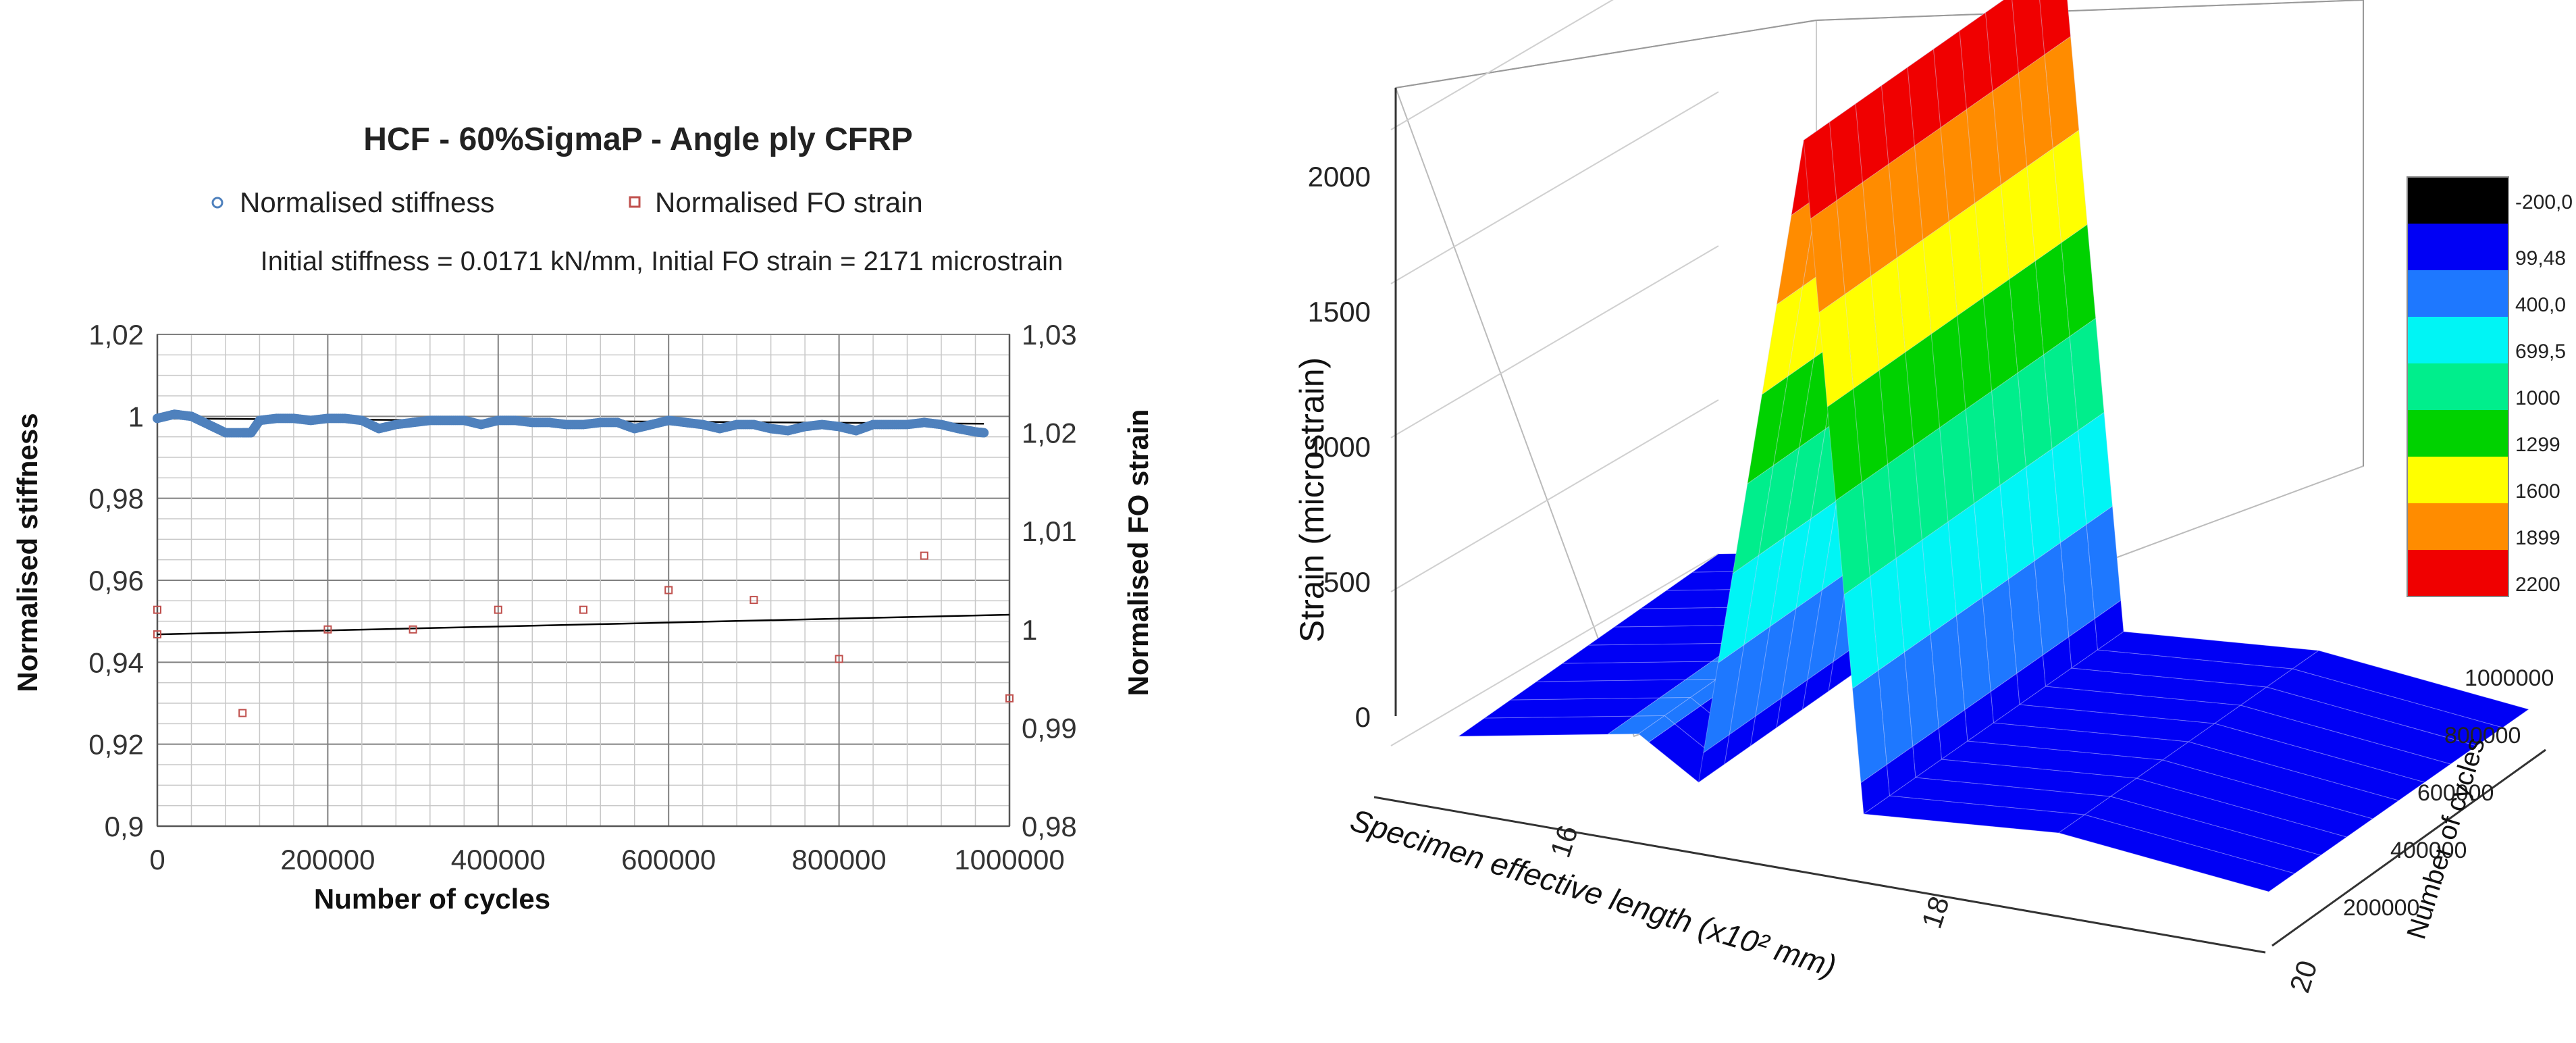  Describe the element at coordinates (116, 662) in the screenshot. I see `y-tick-label: 0,94` at that location.